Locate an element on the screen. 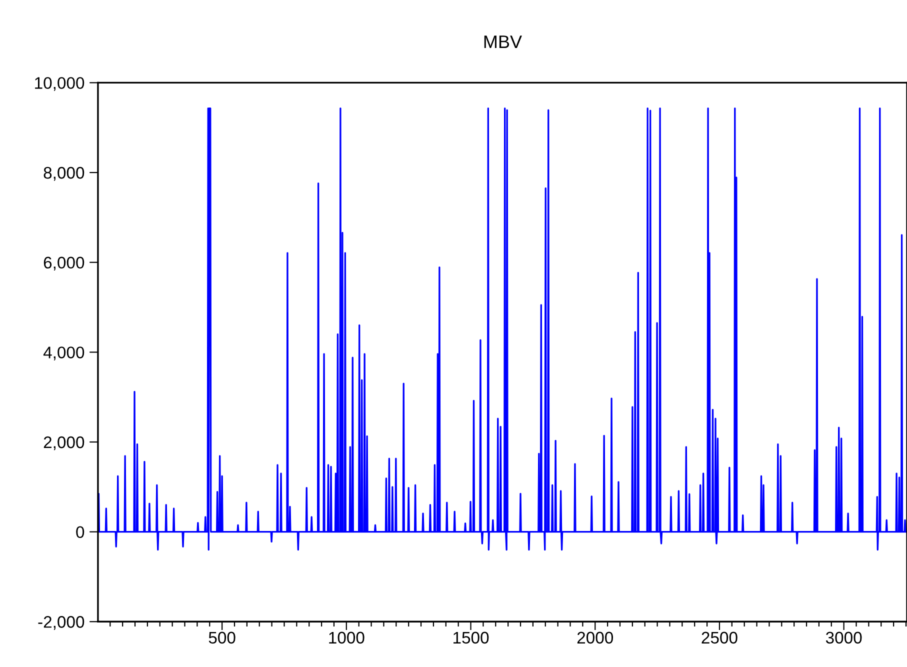 The image size is (907, 667). x-tick-label: 2500 is located at coordinates (720, 638).